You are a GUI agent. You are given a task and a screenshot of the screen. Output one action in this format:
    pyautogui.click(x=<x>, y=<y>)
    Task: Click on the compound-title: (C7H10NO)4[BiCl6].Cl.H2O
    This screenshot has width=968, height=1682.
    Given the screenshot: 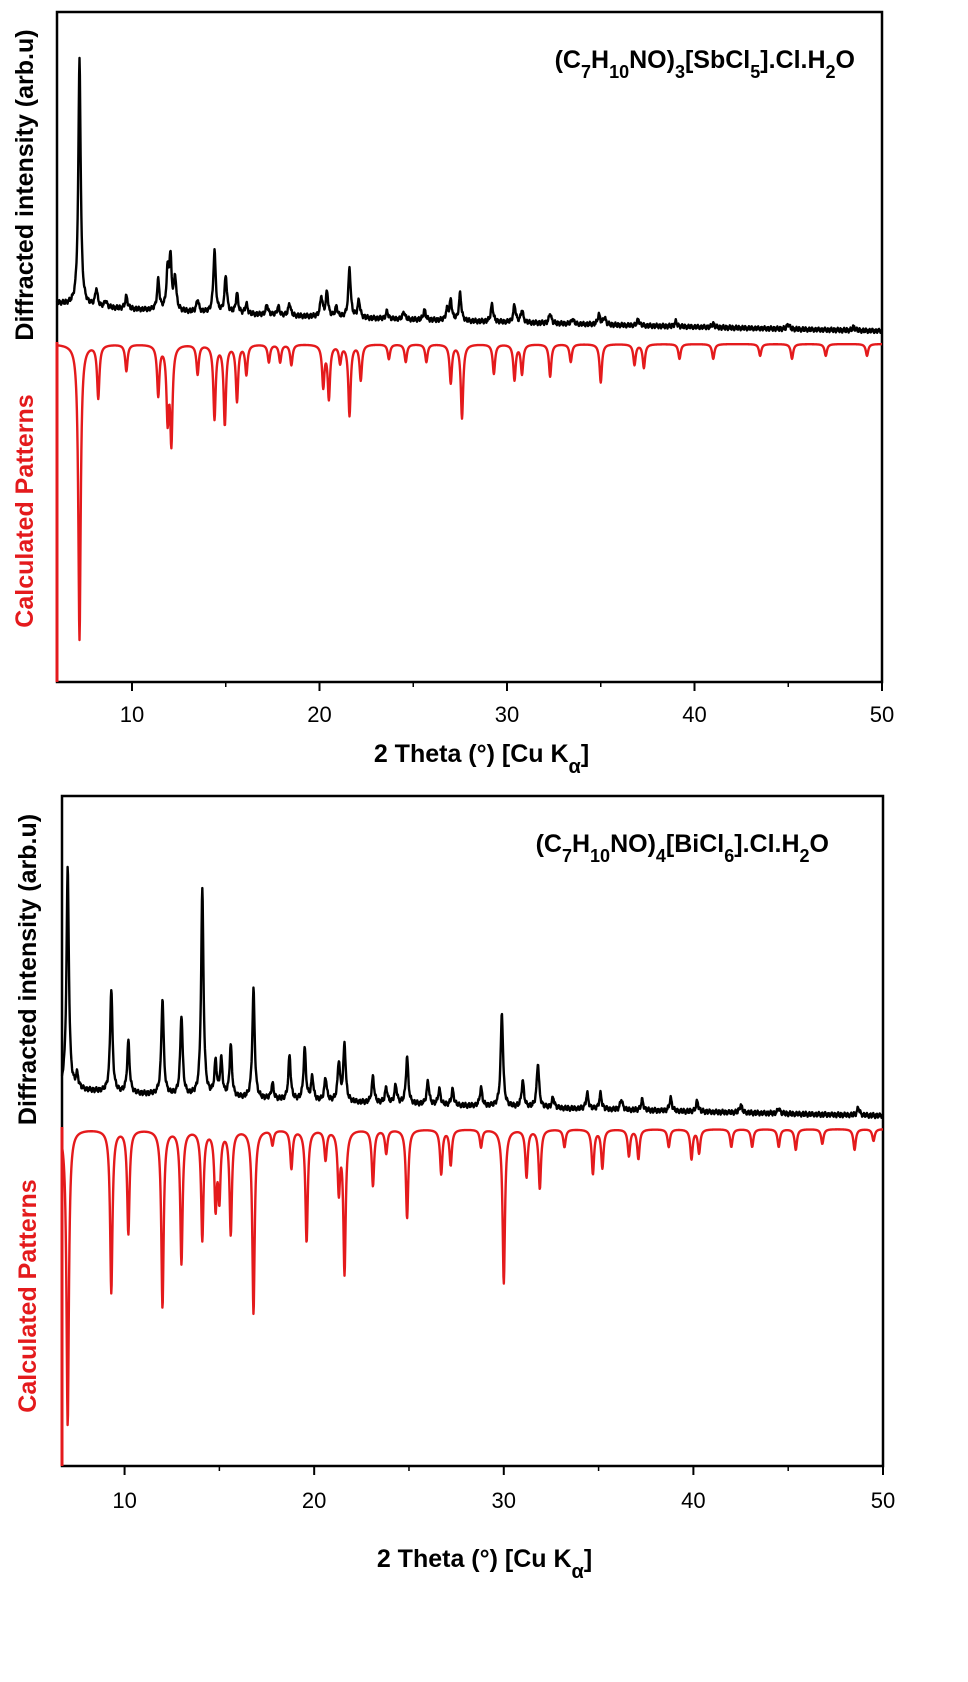 What is the action you would take?
    pyautogui.click(x=682, y=848)
    